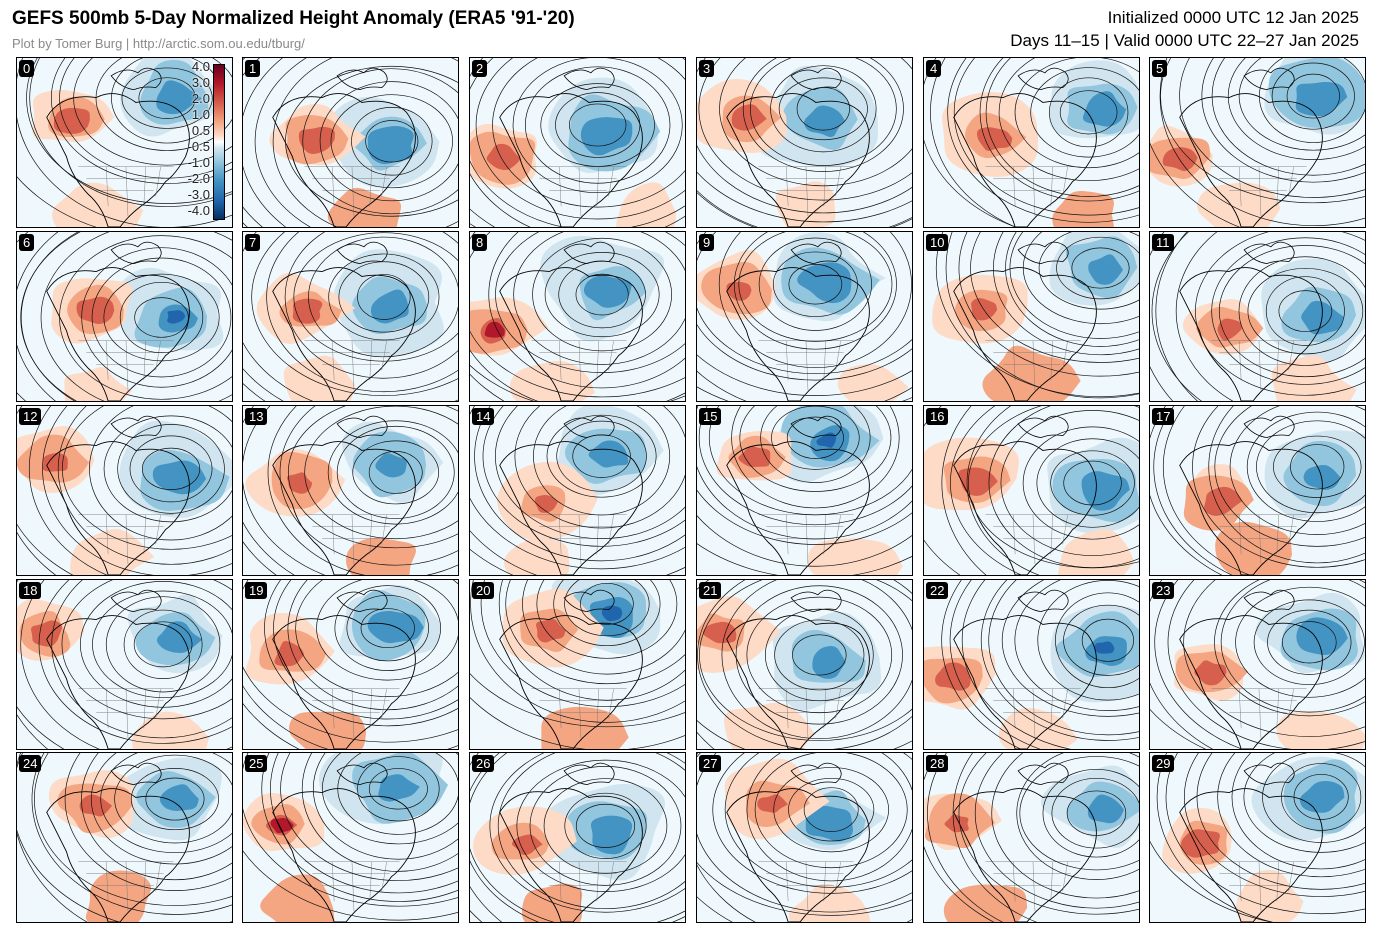  Describe the element at coordinates (1163, 242) in the screenshot. I see `member-number-label: 11` at that location.